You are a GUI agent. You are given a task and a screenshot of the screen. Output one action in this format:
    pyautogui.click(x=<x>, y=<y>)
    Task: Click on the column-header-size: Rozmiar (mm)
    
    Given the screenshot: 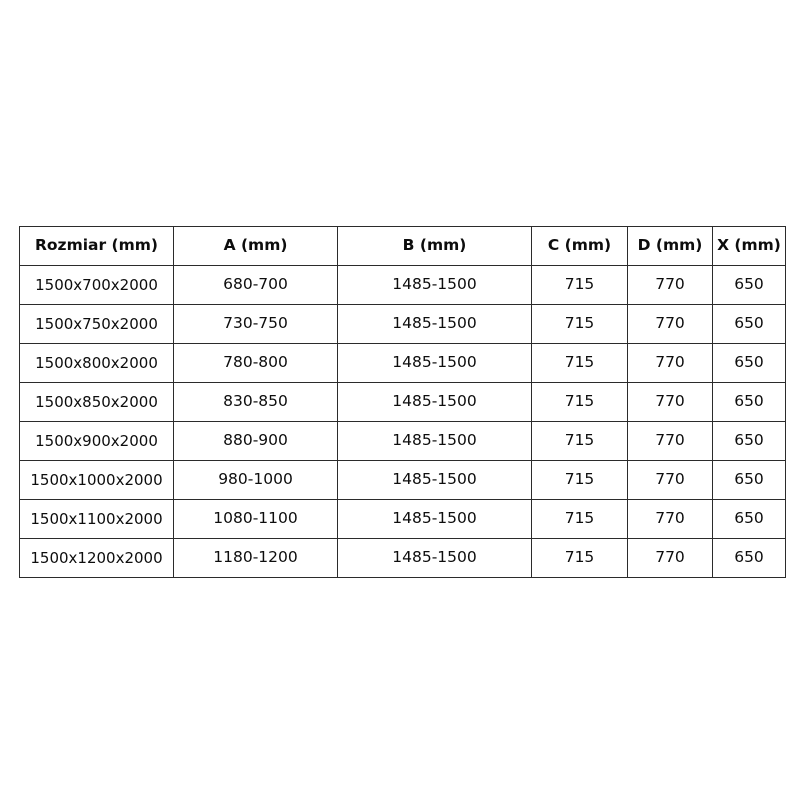 What is the action you would take?
    pyautogui.click(x=96, y=246)
    